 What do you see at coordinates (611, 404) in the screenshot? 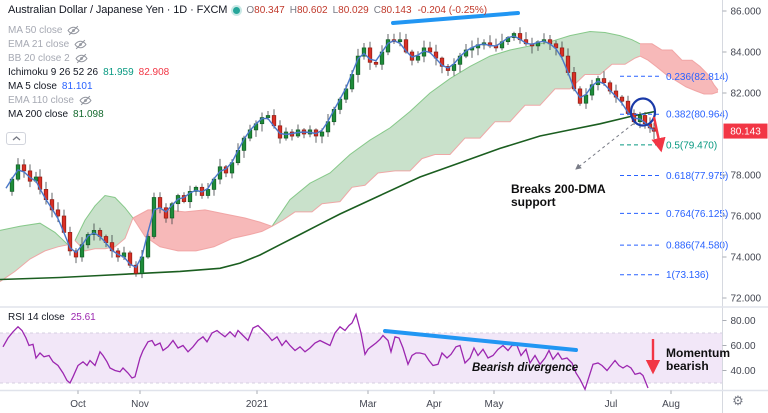
I see `svg-text: Jul` at bounding box center [611, 404].